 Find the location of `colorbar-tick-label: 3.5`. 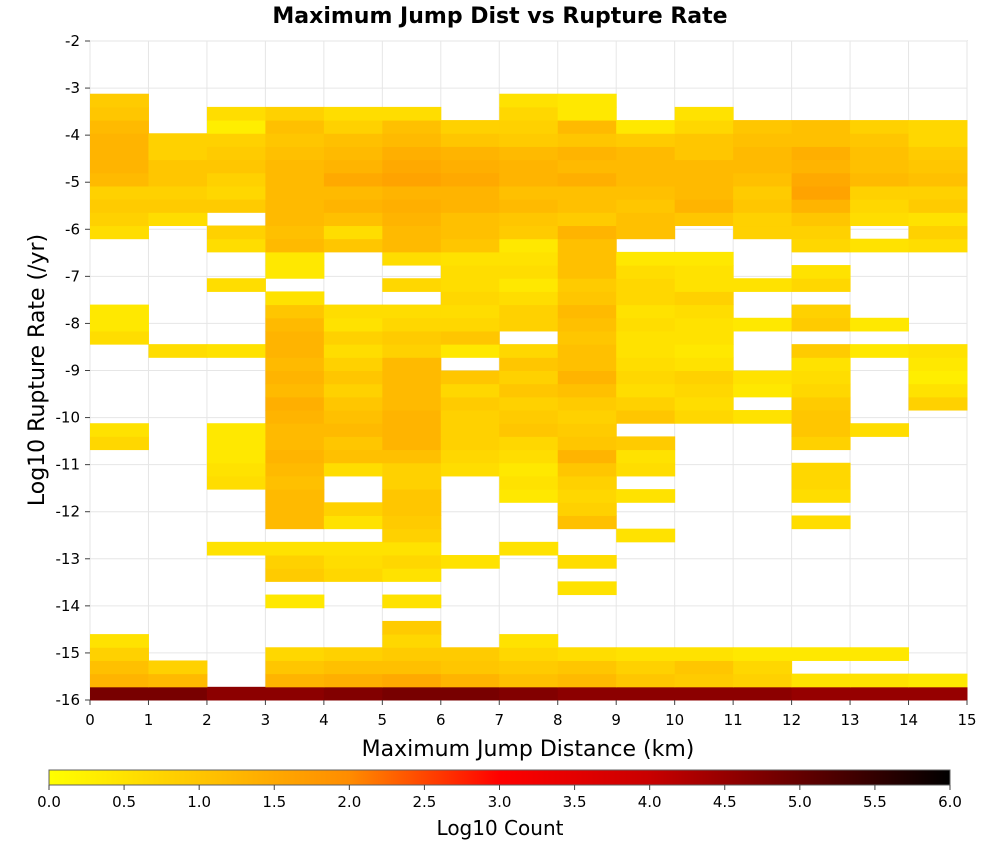

colorbar-tick-label: 3.5 is located at coordinates (575, 802).